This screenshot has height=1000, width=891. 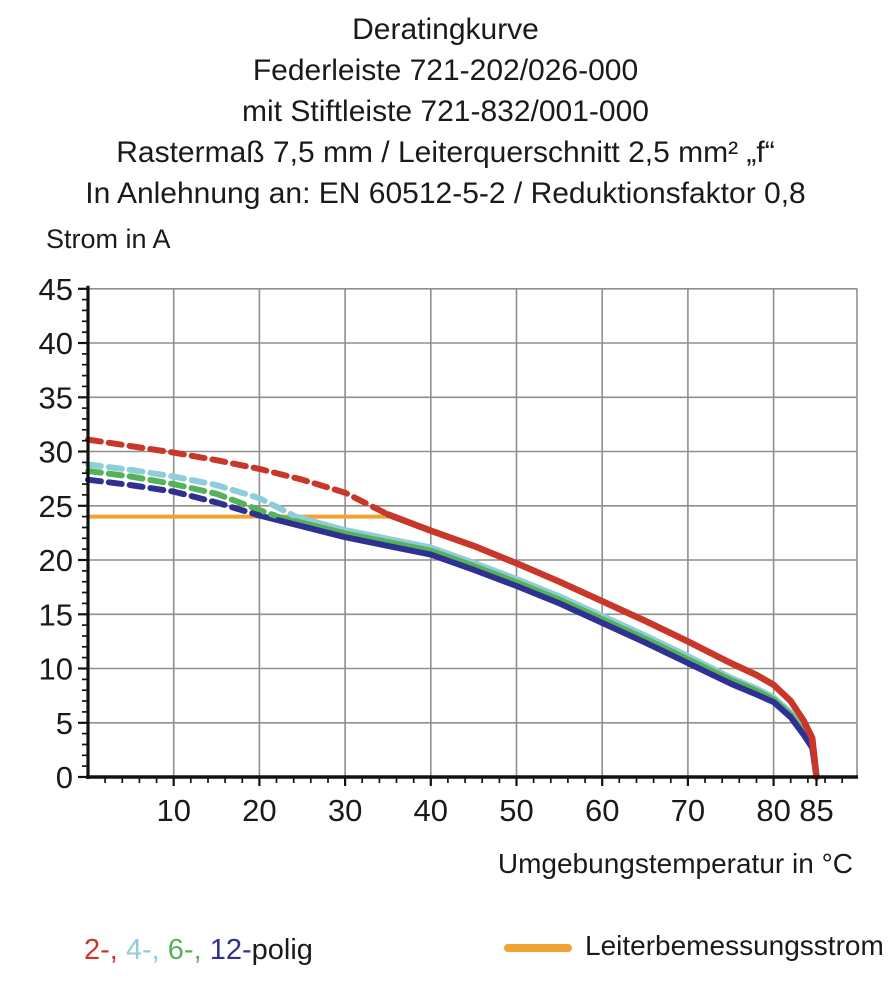 I want to click on series-2-polig-dashed, so click(x=238, y=477).